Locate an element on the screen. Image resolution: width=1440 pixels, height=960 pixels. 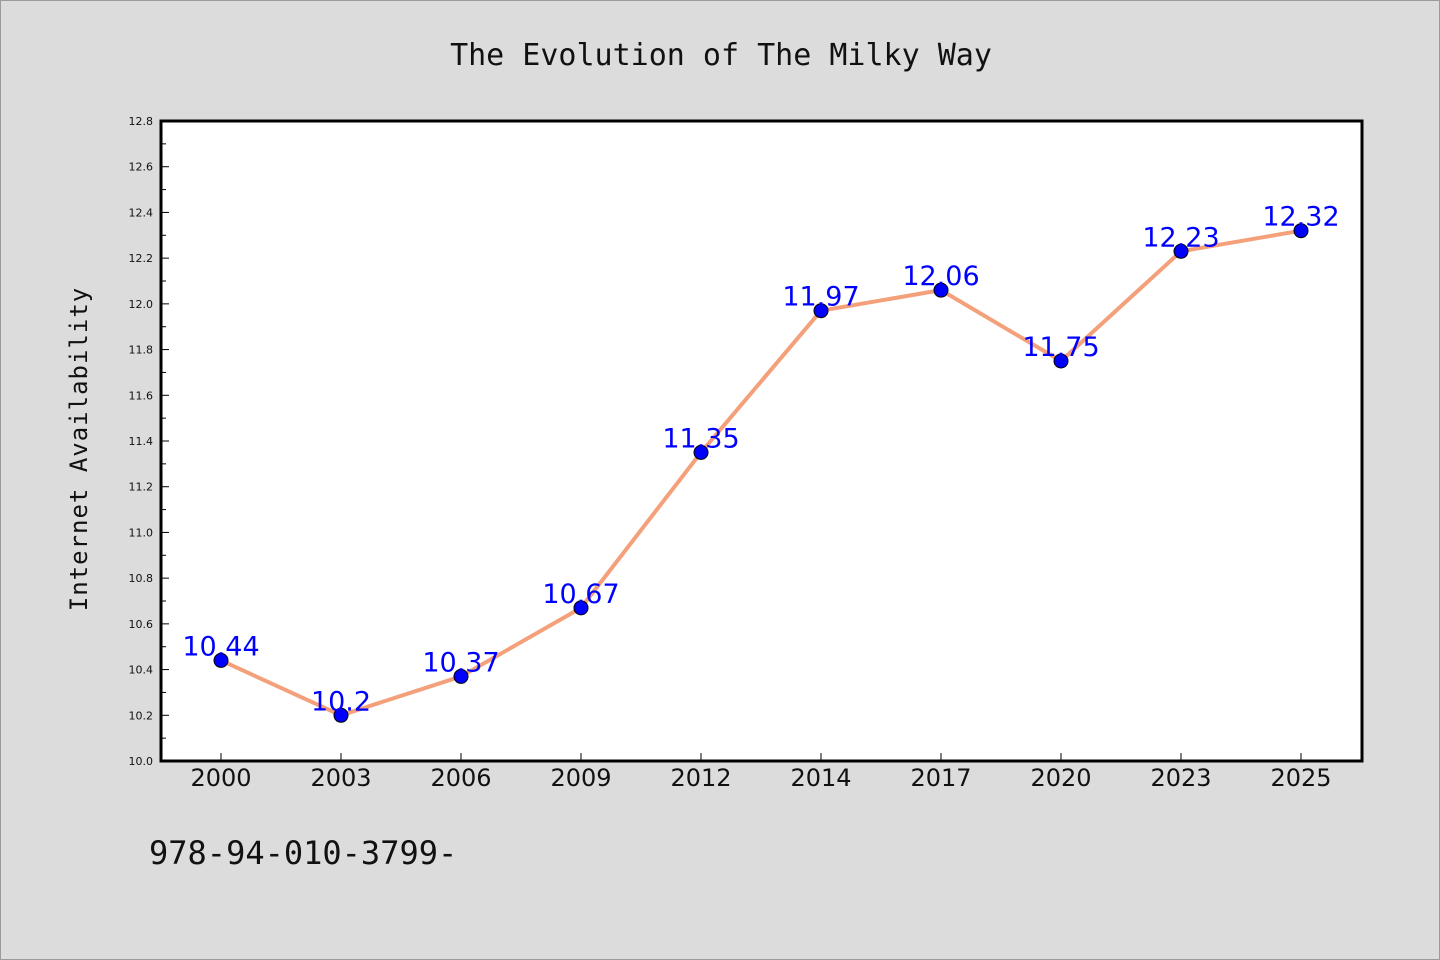
data-label: 10.44 is located at coordinates (220, 646).